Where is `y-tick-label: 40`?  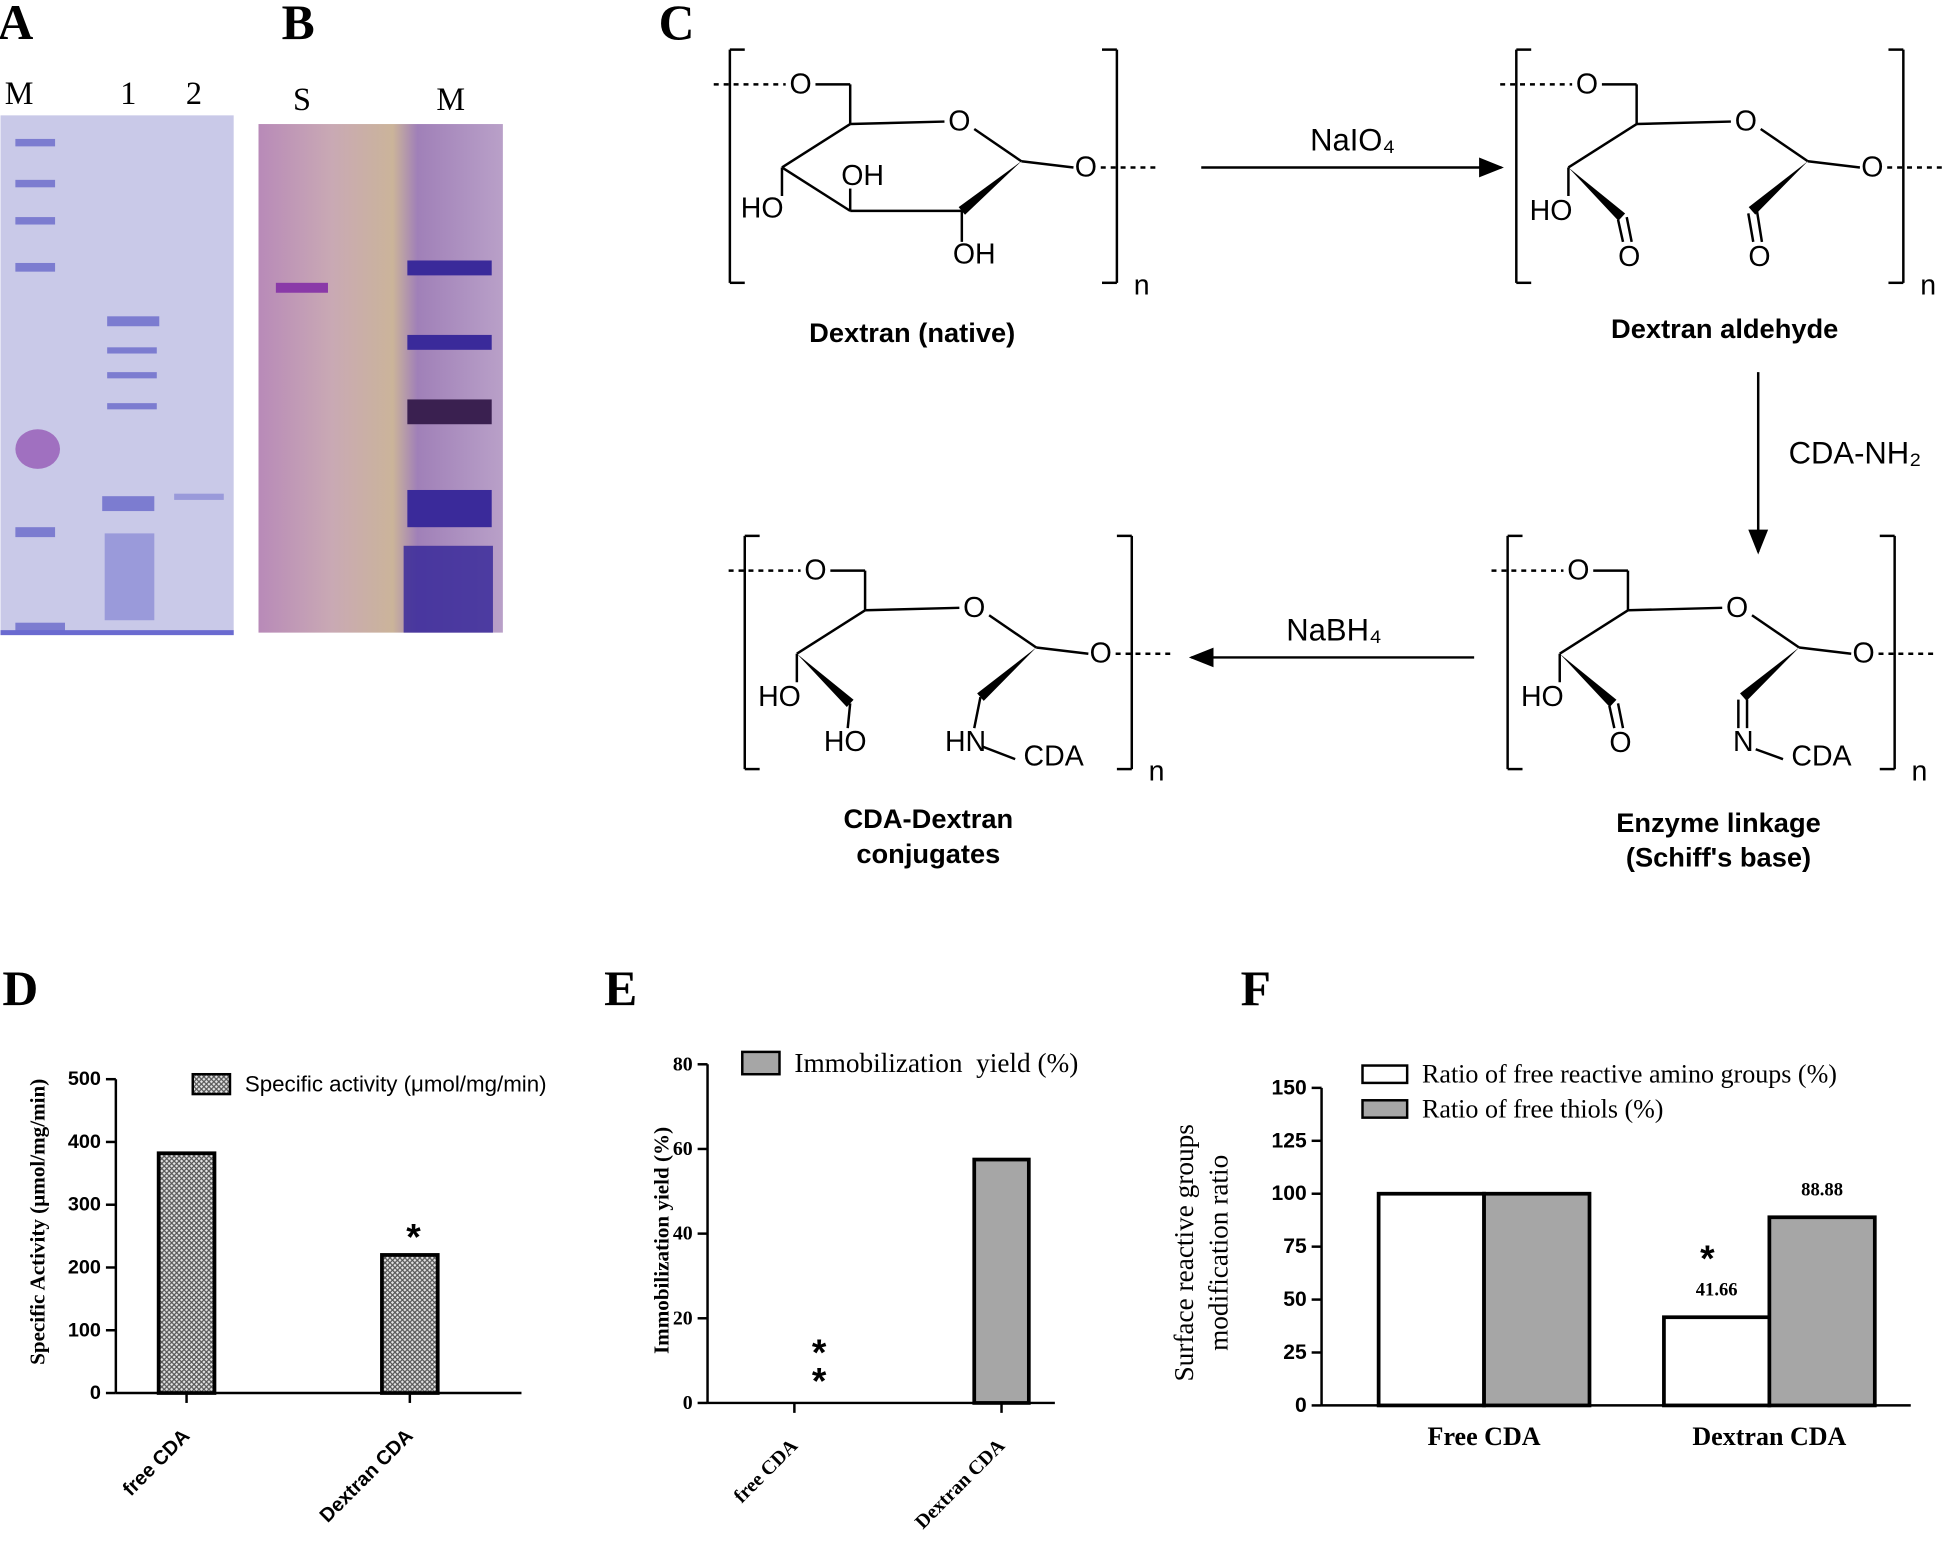 y-tick-label: 40 is located at coordinates (683, 1234).